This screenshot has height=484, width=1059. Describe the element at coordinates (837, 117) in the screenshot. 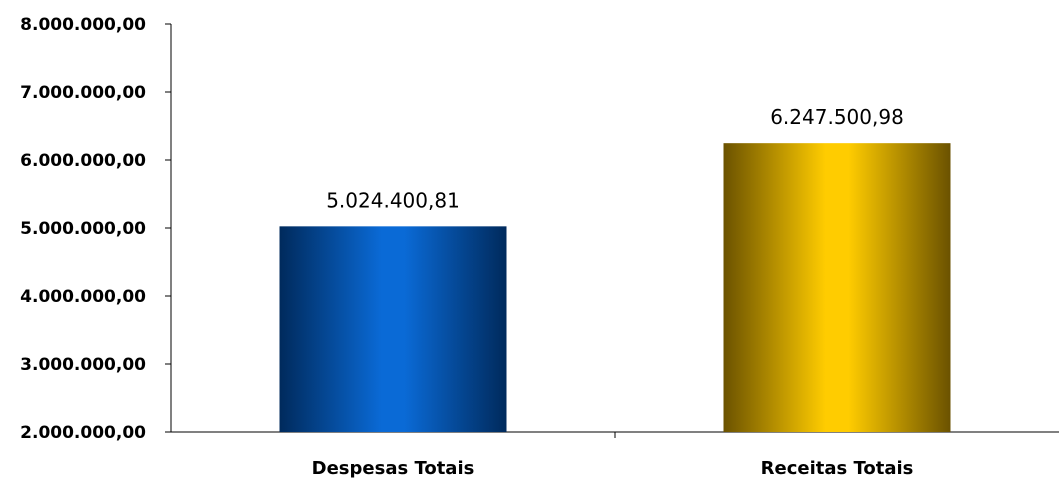

I see `bar-value-label: 6.247.500,98` at that location.